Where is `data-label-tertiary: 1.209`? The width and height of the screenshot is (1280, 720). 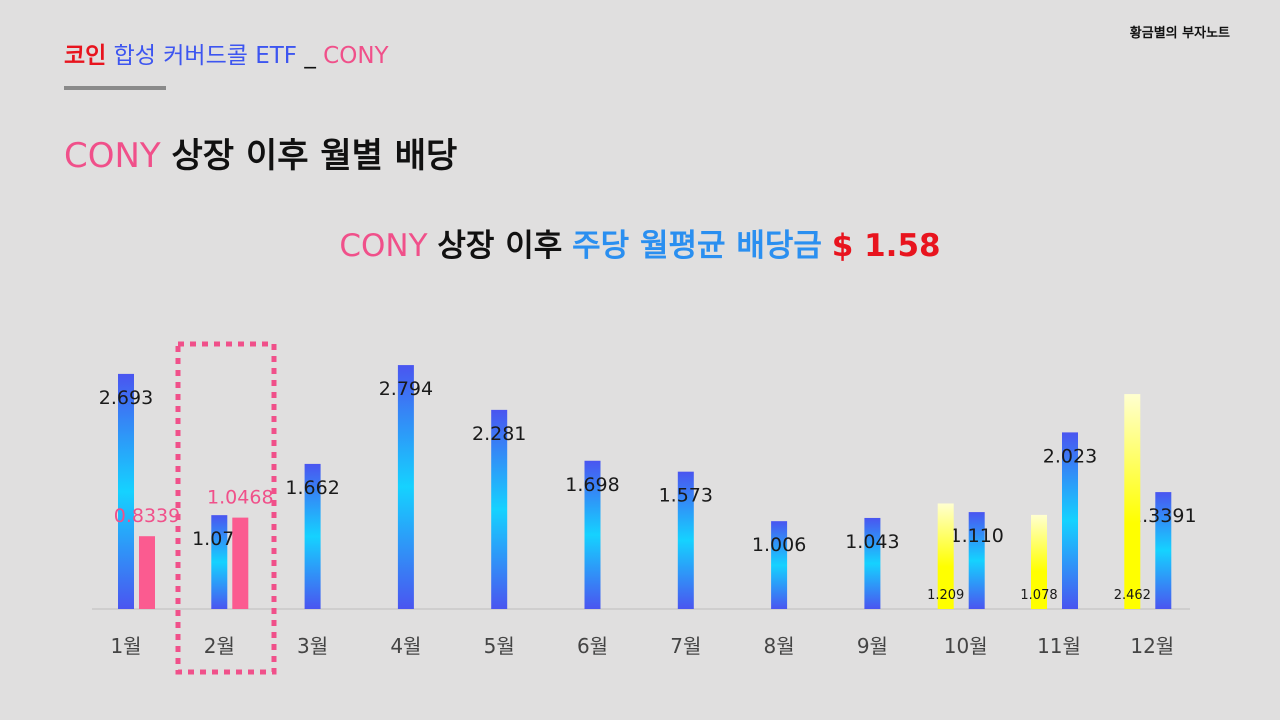 data-label-tertiary: 1.209 is located at coordinates (945, 595).